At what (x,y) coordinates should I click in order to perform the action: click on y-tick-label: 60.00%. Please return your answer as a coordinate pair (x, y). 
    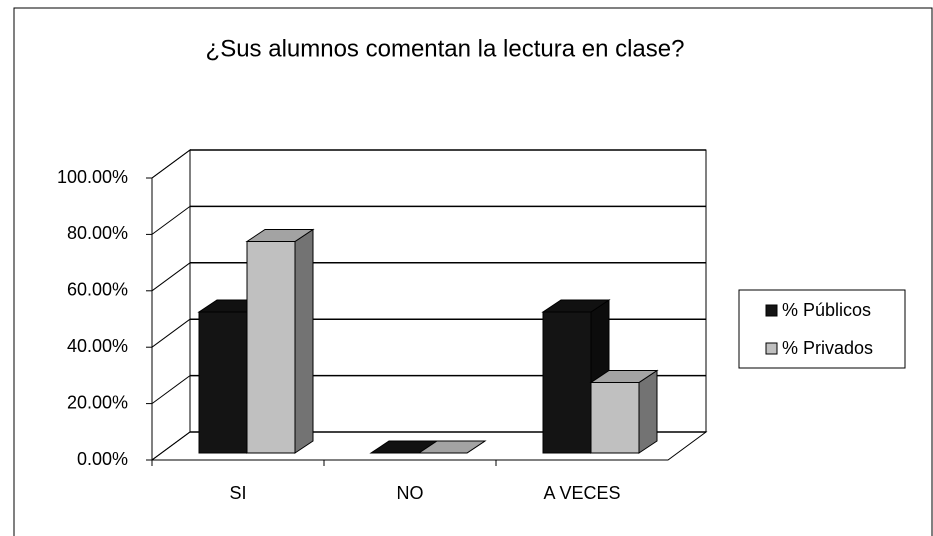
    Looking at the image, I should click on (97, 290).